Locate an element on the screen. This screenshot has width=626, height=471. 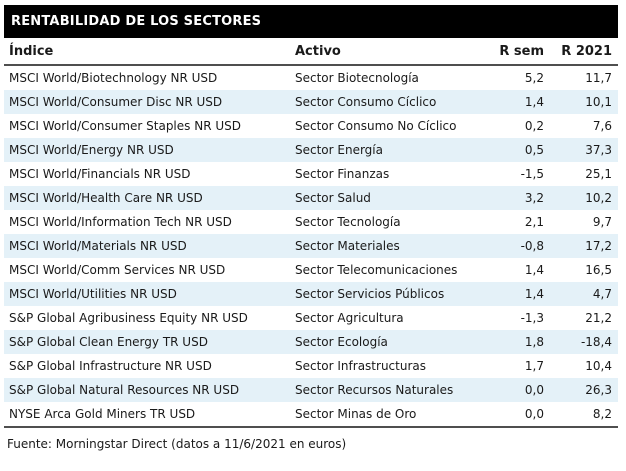
return-week-cell: -1,3 is located at coordinates (532, 318).